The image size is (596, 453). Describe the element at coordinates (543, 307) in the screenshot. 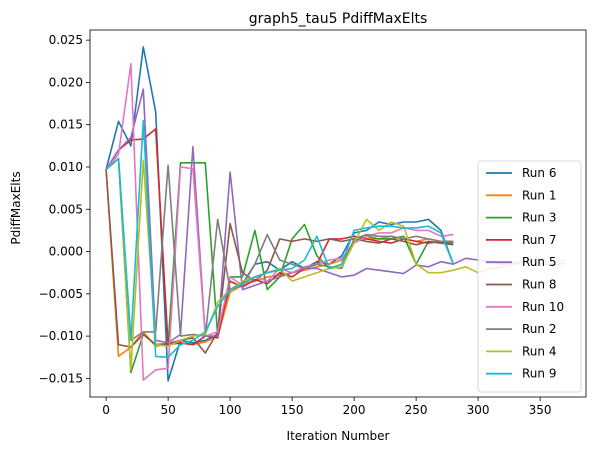

I see `legend-label: Run 10` at that location.